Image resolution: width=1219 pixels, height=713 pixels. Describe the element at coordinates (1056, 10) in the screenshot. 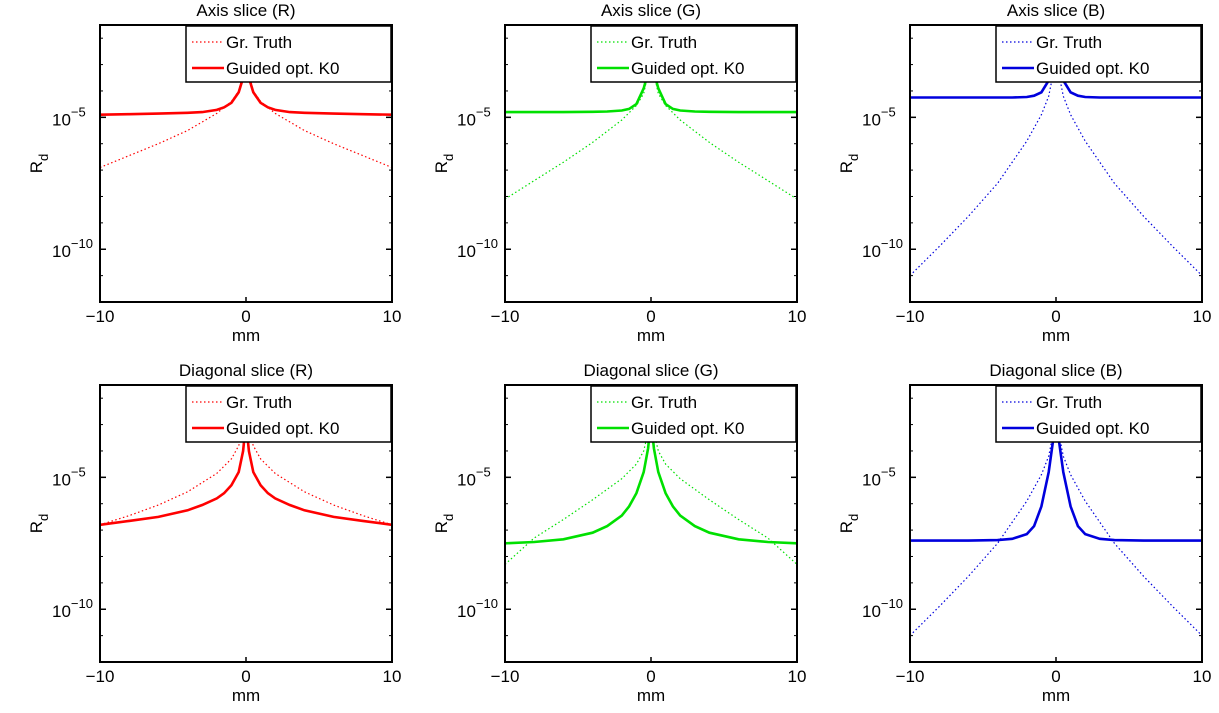

I see `chart-title: Axis slice (B)` at that location.